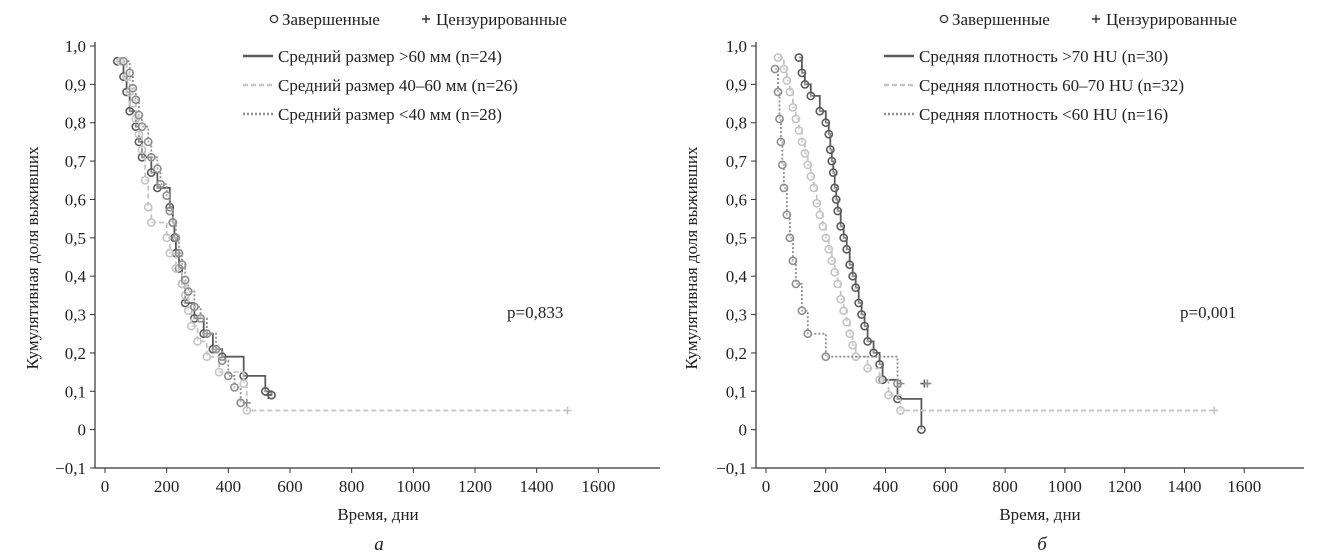  Describe the element at coordinates (927, 383) in the screenshot. I see `censored-event-marker` at that location.